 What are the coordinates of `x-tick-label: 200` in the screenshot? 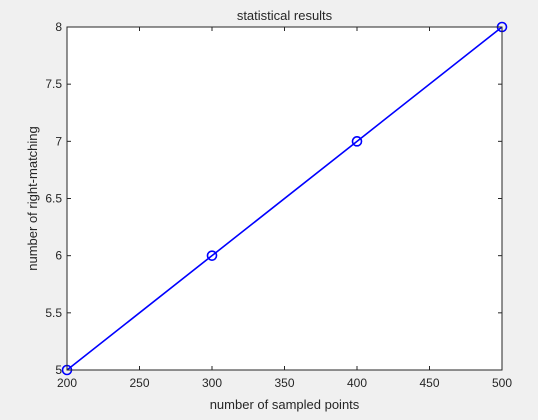 It's located at (67, 383).